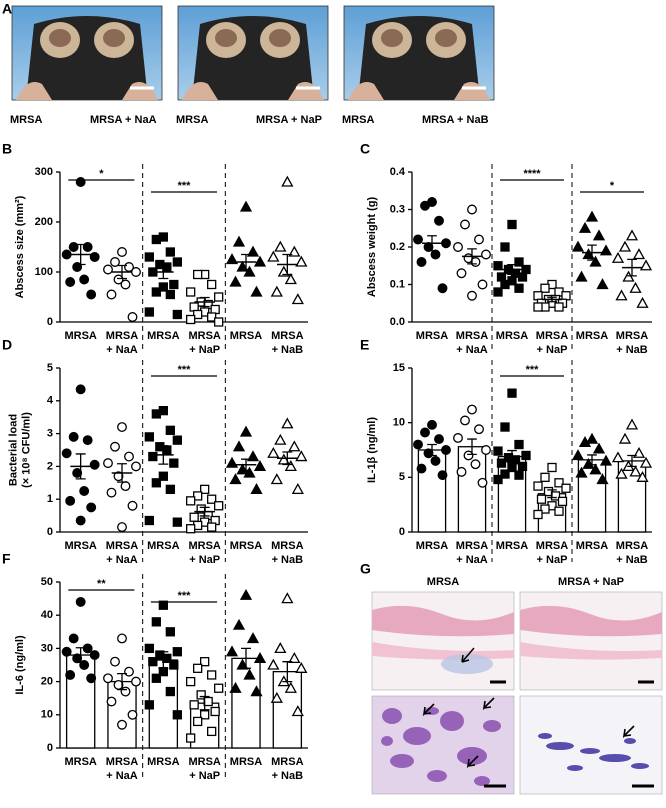  What do you see at coordinates (101, 174) in the screenshot?
I see `significance-label: *` at bounding box center [101, 174].